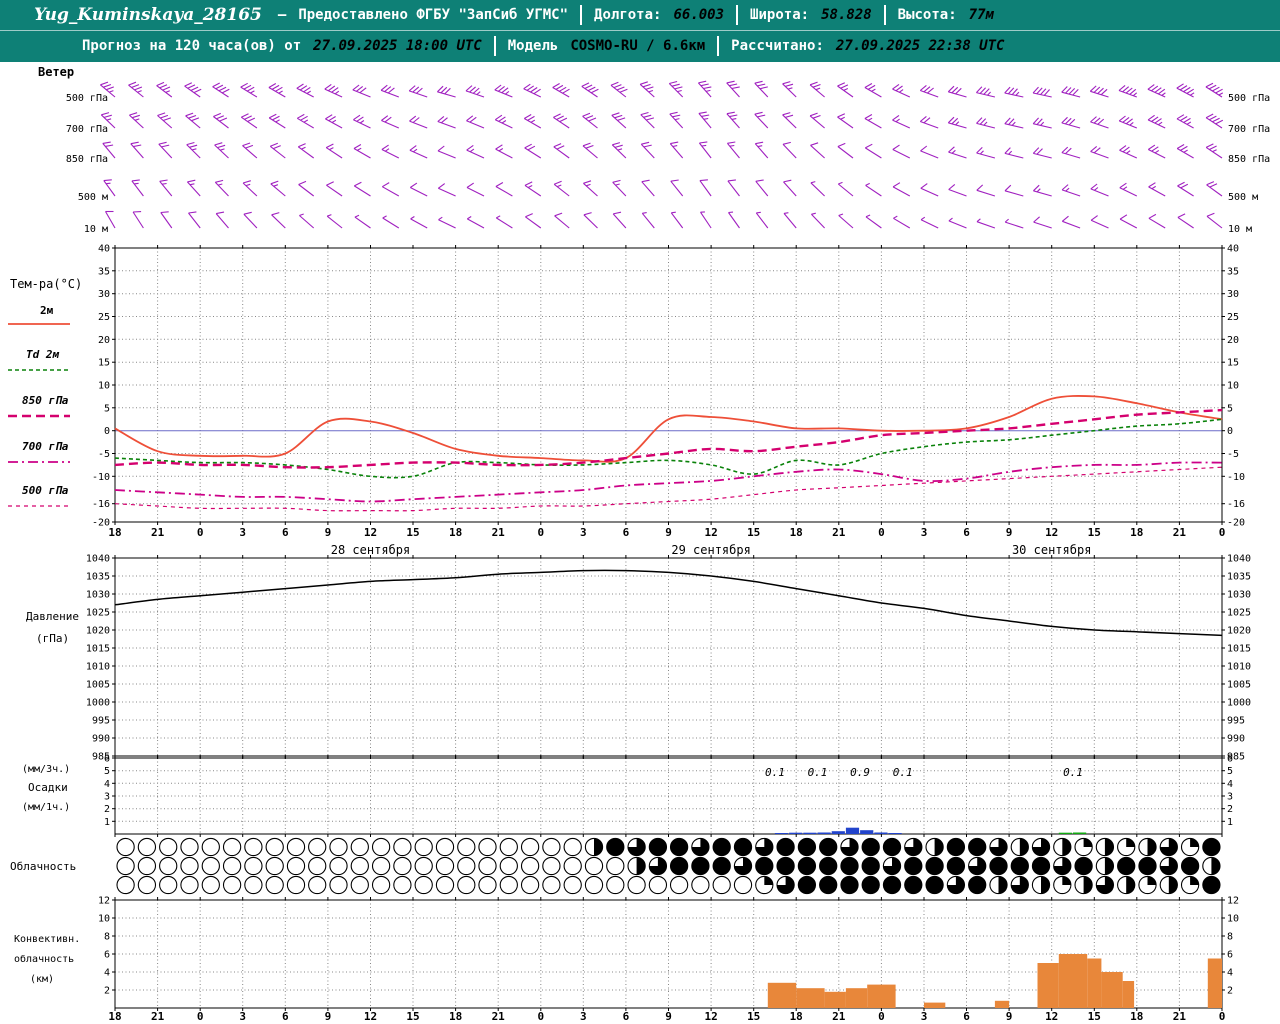 The height and width of the screenshot is (1024, 1280). I want to click on svg-text: 985, so click(1236, 757).